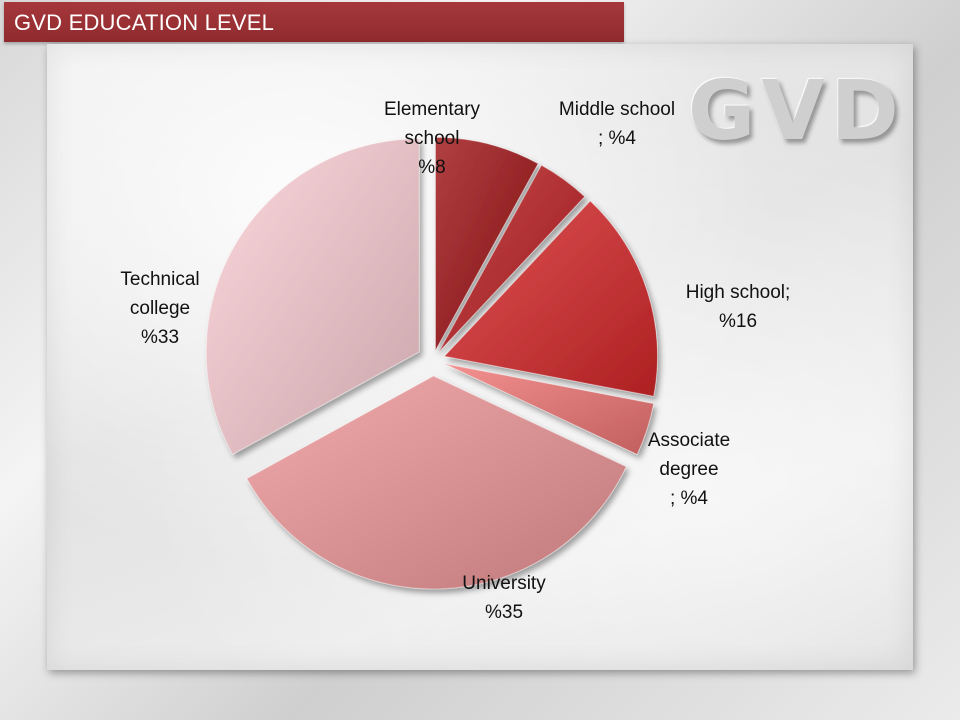 This screenshot has height=720, width=960. I want to click on pie-slice-technical-college, so click(312, 297).